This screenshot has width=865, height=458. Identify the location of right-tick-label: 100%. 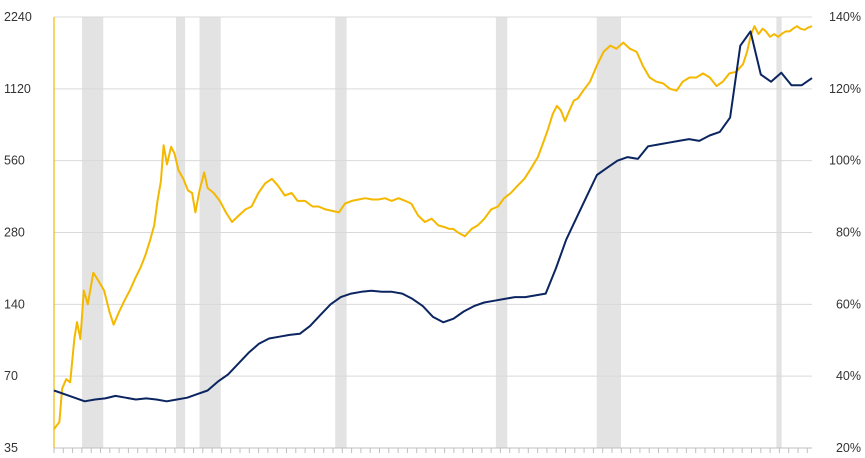
(845, 161).